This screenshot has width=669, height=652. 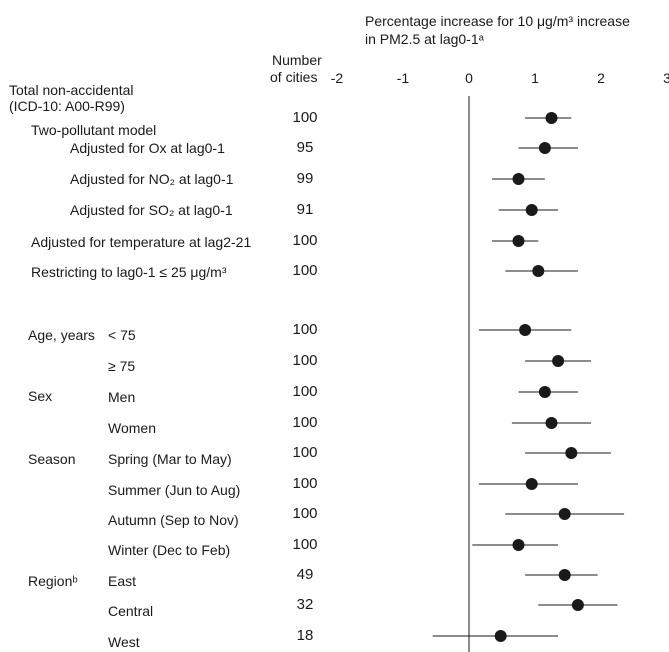 What do you see at coordinates (170, 459) in the screenshot?
I see `label-season-spring: Spring (Mar to May)` at bounding box center [170, 459].